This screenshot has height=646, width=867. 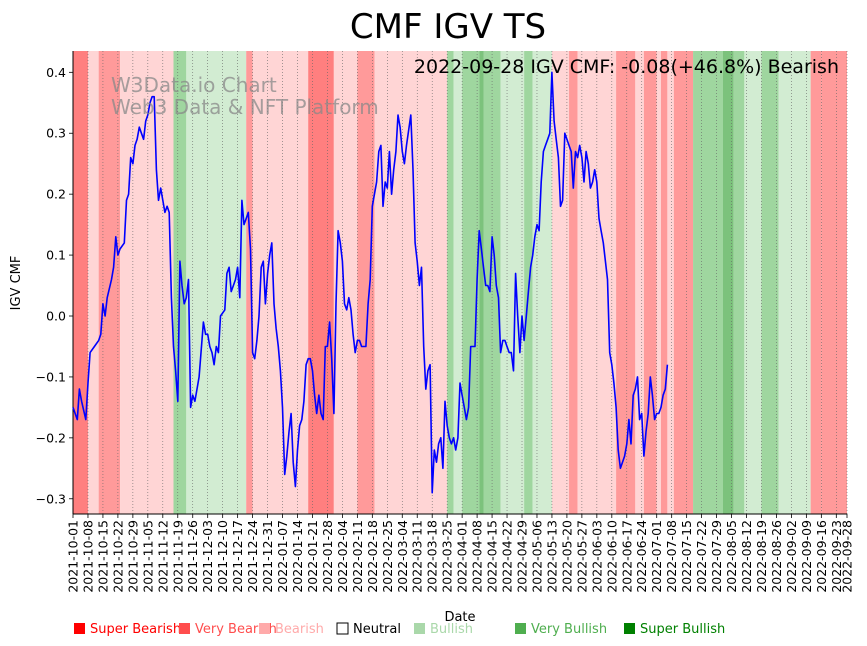 I want to click on chart-title: CMF IGV TS, so click(x=448, y=27).